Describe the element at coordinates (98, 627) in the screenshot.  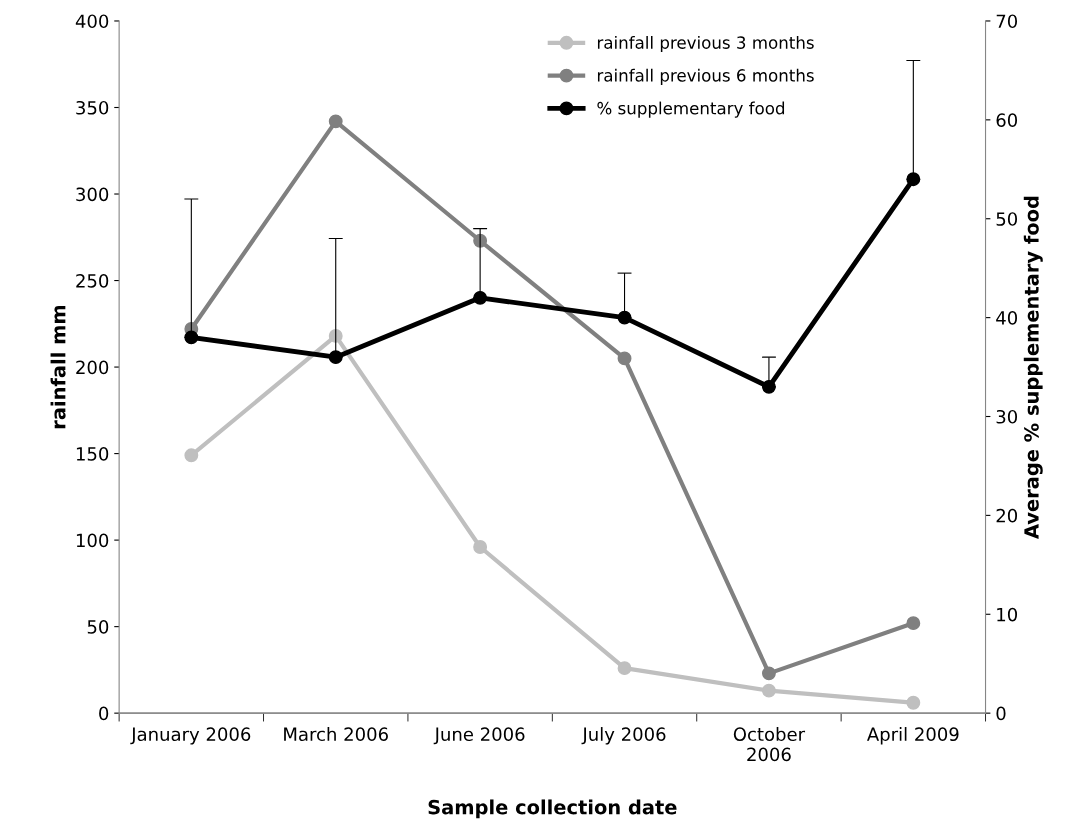
I see `y-tick-label: 50` at that location.